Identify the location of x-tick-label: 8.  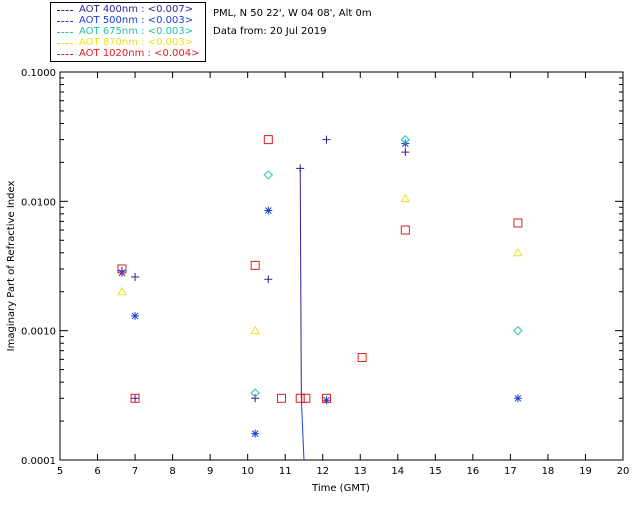
(172, 471).